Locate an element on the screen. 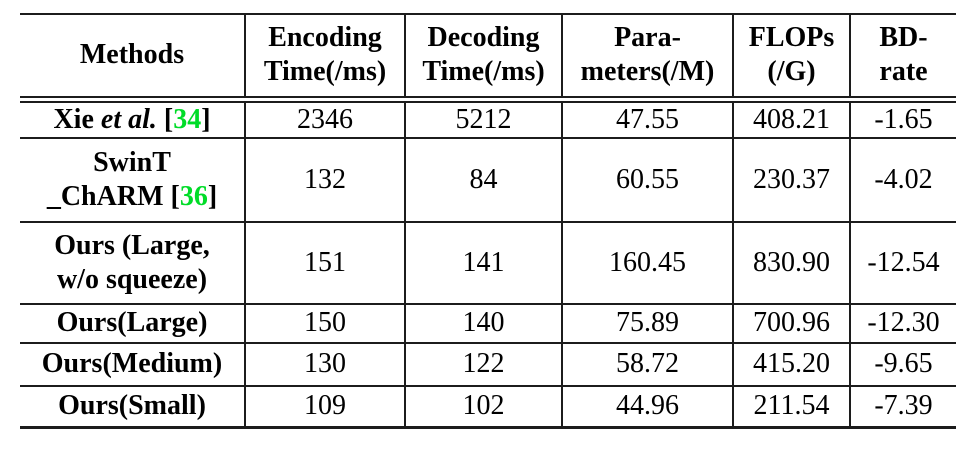 This screenshot has width=976, height=459. value-encoding-time: 150 is located at coordinates (325, 324).